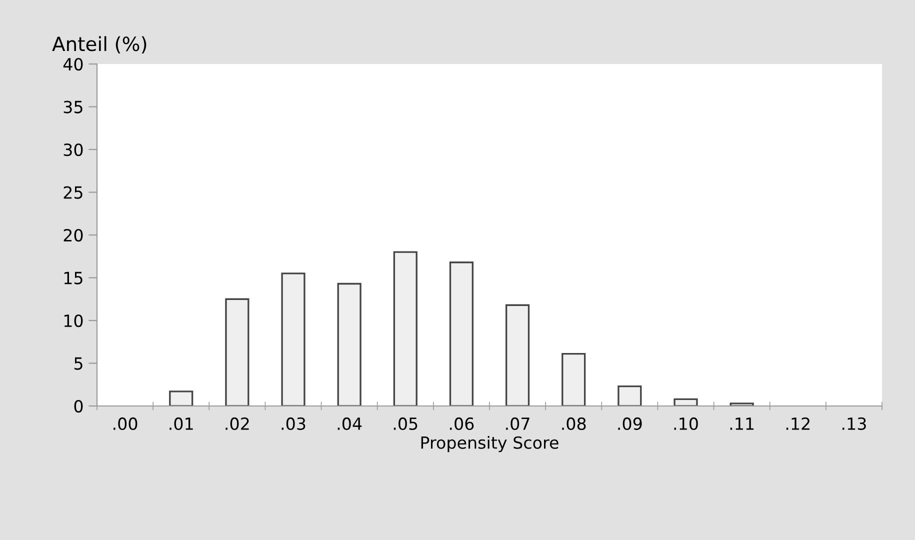  Describe the element at coordinates (73, 64) in the screenshot. I see `y-tick-label: 40` at that location.